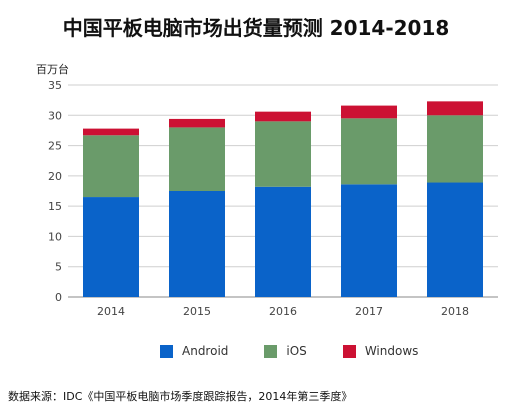 The image size is (512, 420). Describe the element at coordinates (391, 351) in the screenshot. I see `legend-label: Windows` at that location.